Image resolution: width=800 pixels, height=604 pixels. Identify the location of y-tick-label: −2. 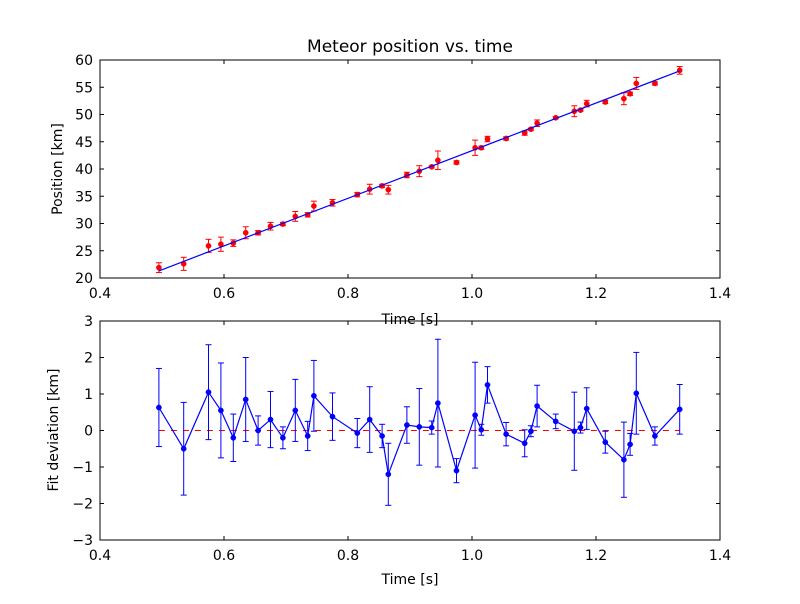
(82, 505).